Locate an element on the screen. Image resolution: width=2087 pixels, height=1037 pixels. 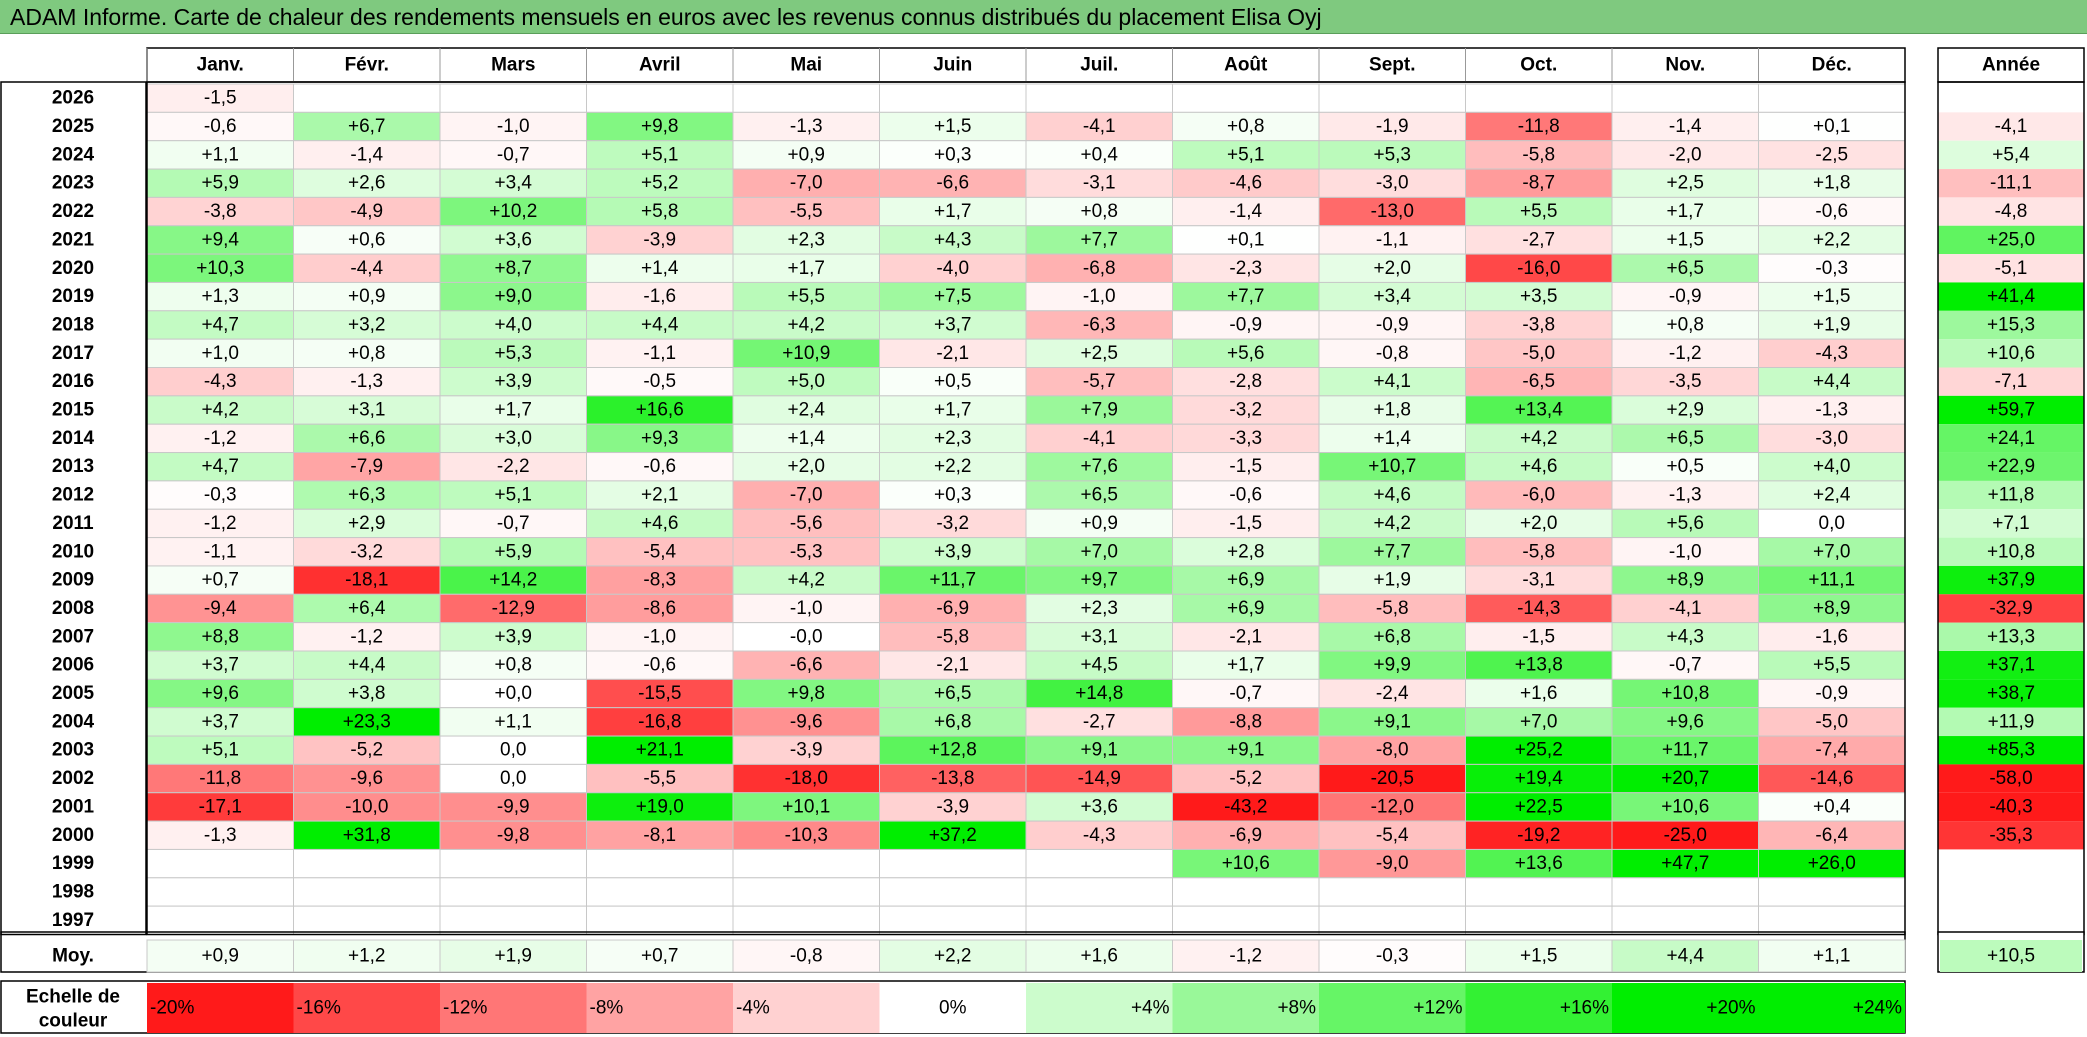
row-year-label: 2016 is located at coordinates (73, 381).